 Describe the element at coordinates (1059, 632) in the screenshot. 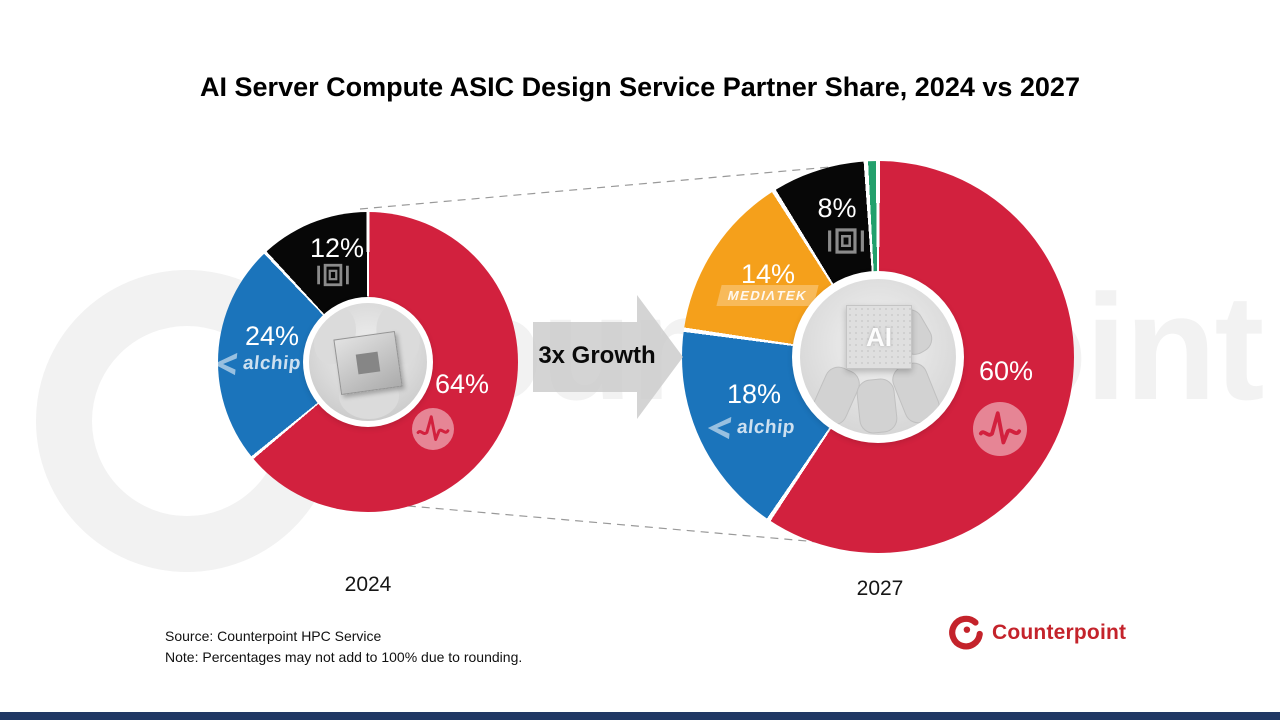

I see `counterpoint-logo-text: Counterpoint` at that location.